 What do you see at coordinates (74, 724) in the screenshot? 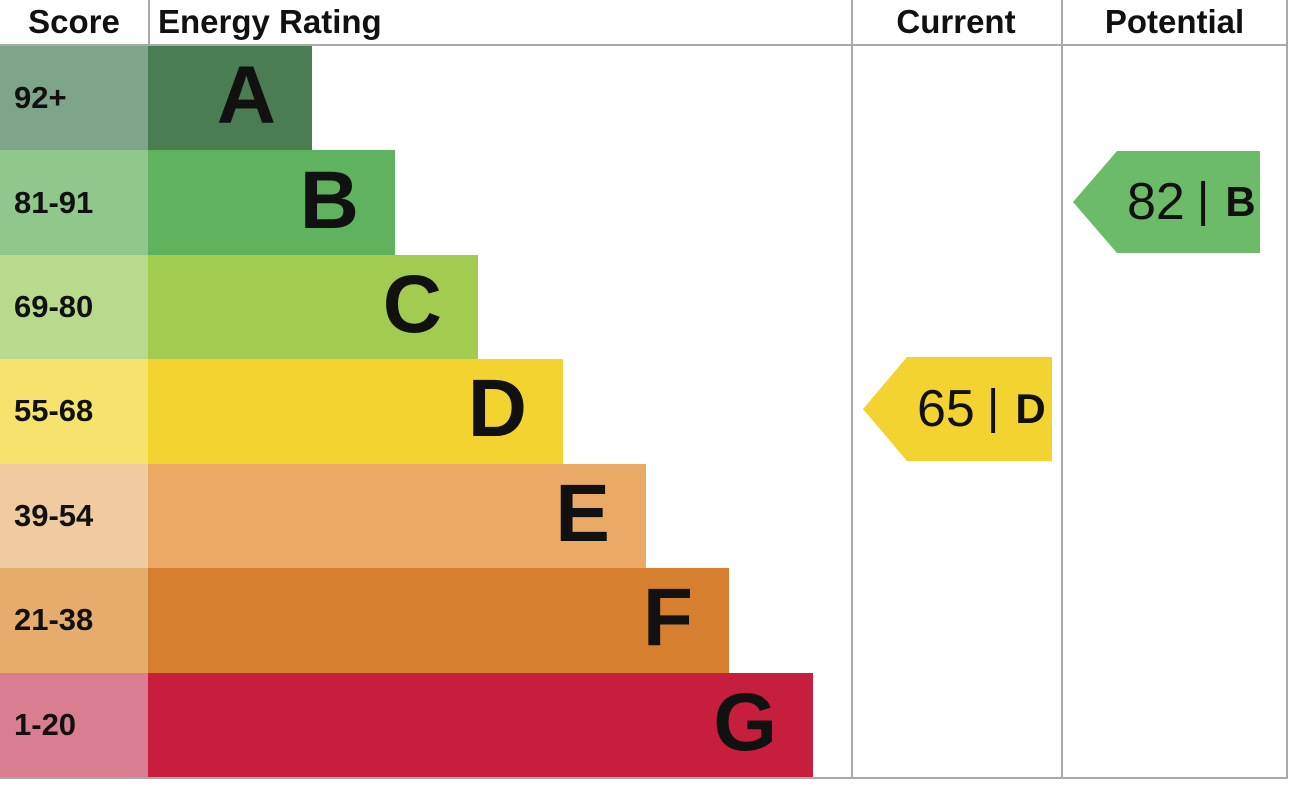
I see `band-score-range-g: 1-20` at bounding box center [74, 724].